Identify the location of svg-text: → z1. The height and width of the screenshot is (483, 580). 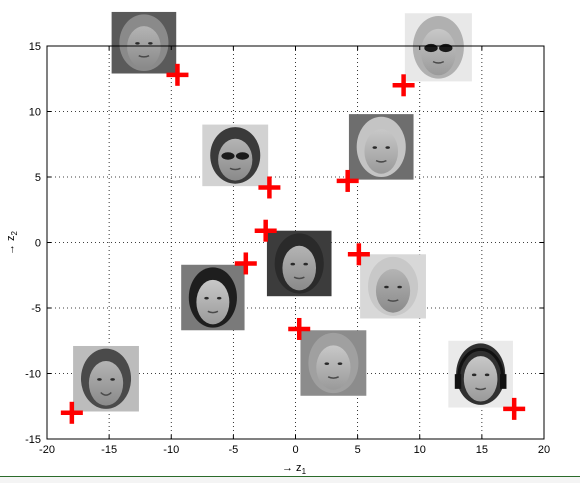
(294, 469).